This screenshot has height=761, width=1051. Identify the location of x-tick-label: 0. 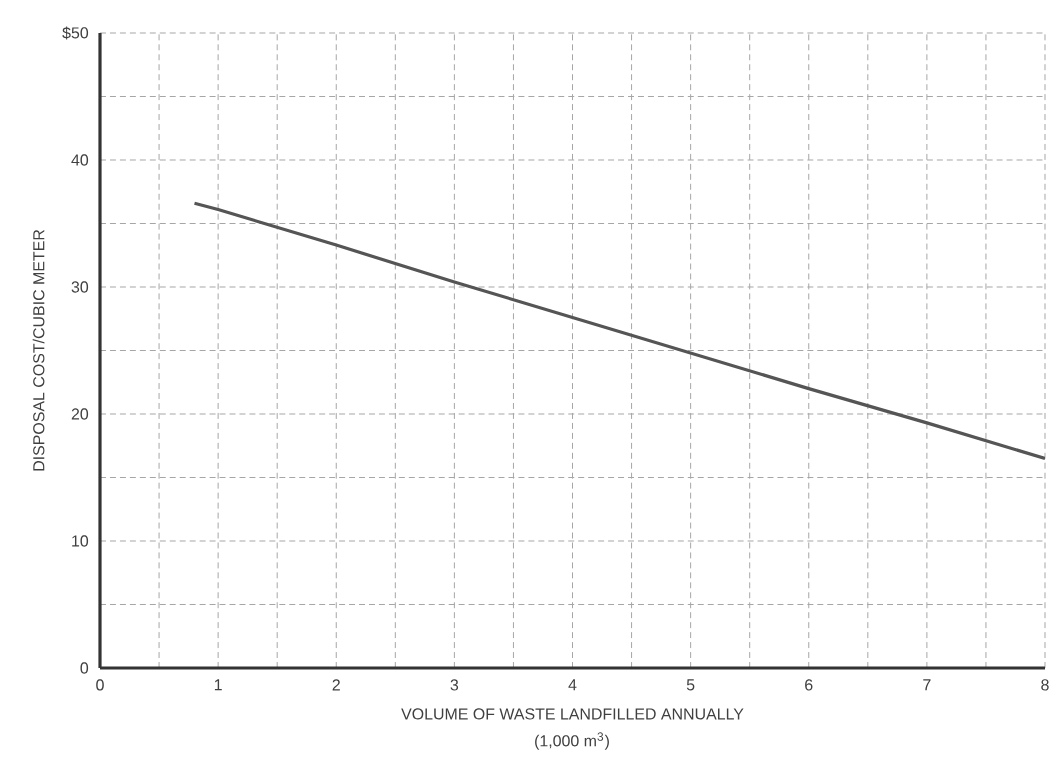
(100, 685).